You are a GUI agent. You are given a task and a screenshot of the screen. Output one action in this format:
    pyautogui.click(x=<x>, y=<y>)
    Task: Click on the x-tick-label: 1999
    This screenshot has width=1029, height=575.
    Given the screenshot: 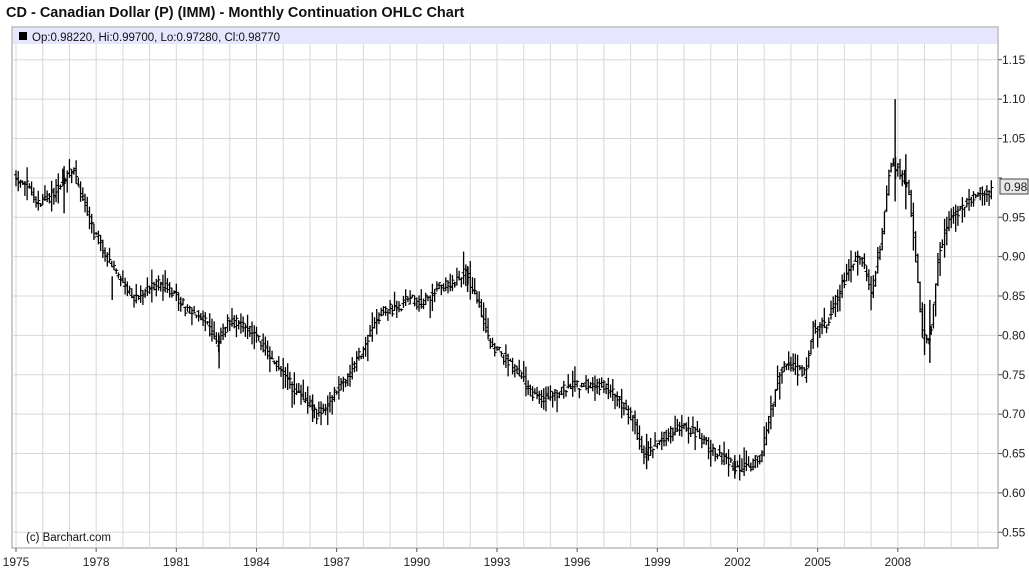 What is the action you would take?
    pyautogui.click(x=657, y=562)
    